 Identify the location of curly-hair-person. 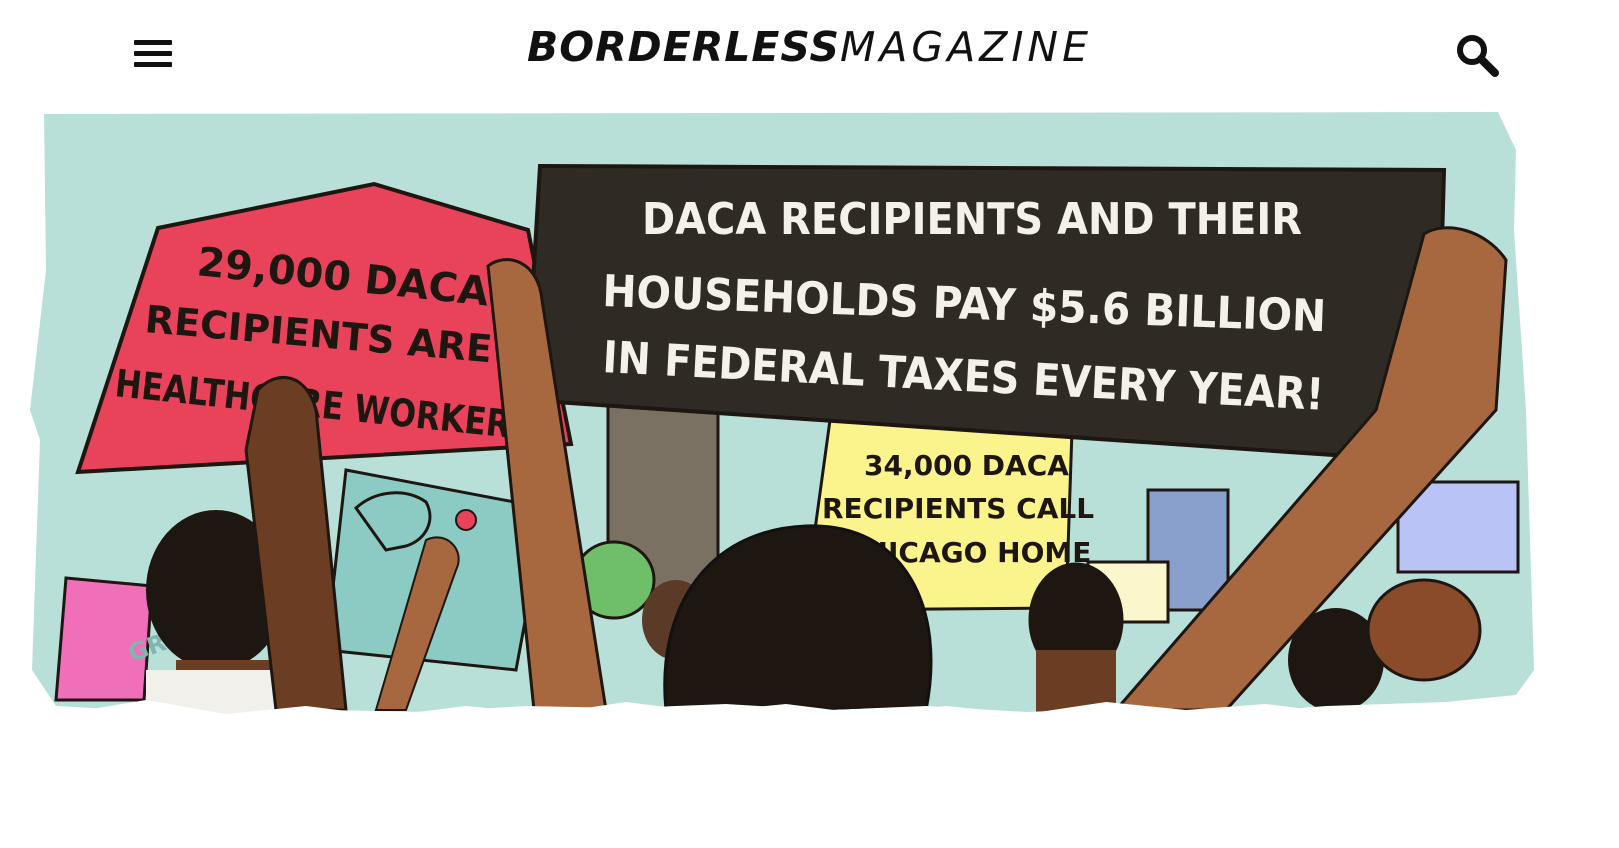
(798, 618).